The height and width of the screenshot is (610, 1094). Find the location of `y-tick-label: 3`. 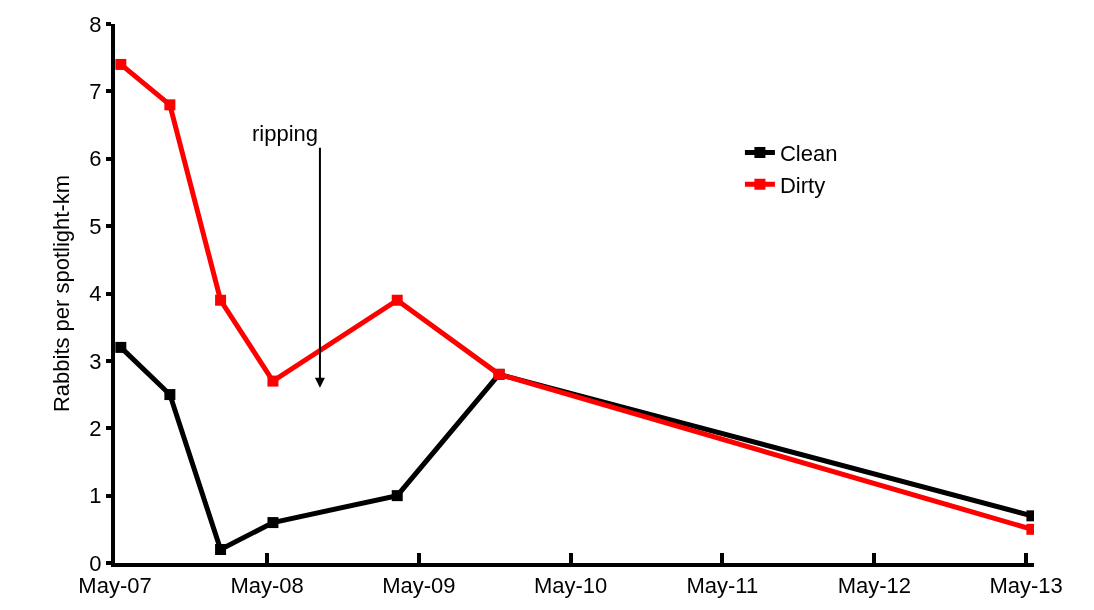

y-tick-label: 3 is located at coordinates (95, 361).